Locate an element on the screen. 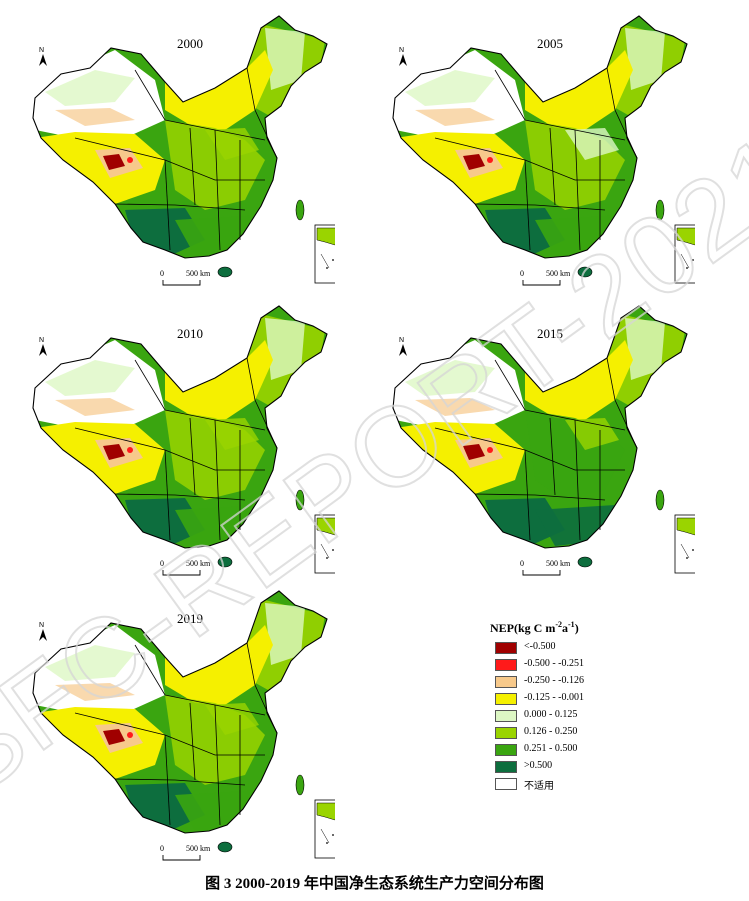 This screenshot has height=901, width=749. map-panel-2000: N 2000 0 500 km is located at coordinates (175, 150).